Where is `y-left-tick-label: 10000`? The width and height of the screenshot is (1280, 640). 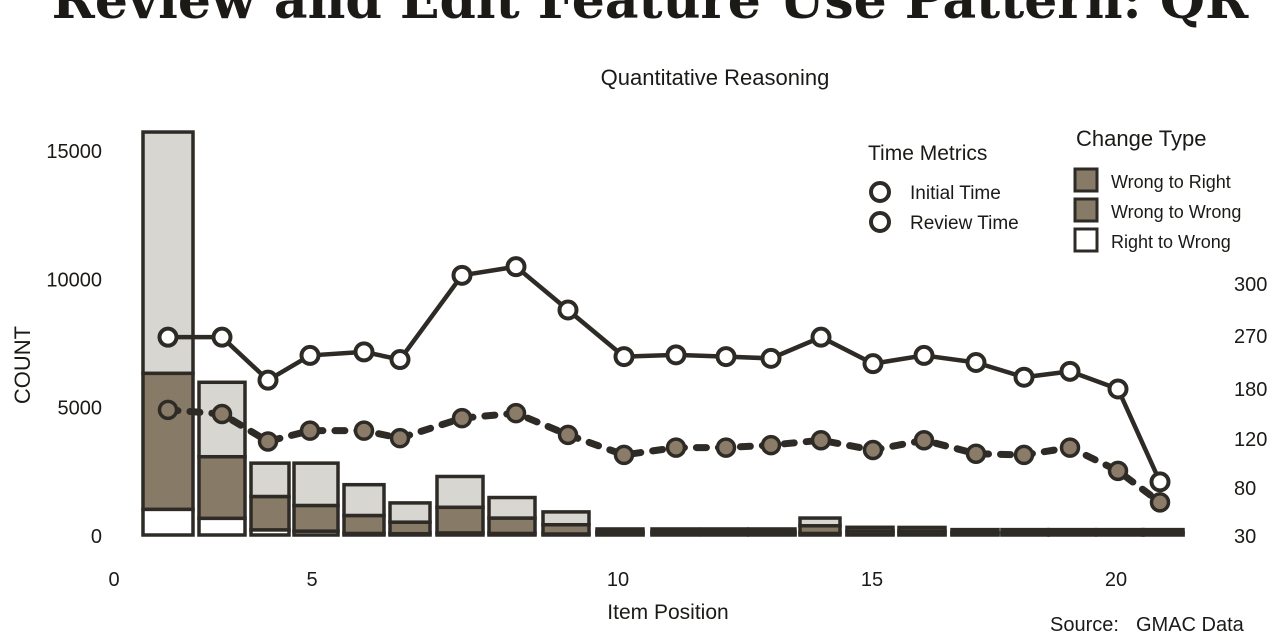 y-left-tick-label: 10000 is located at coordinates (74, 280).